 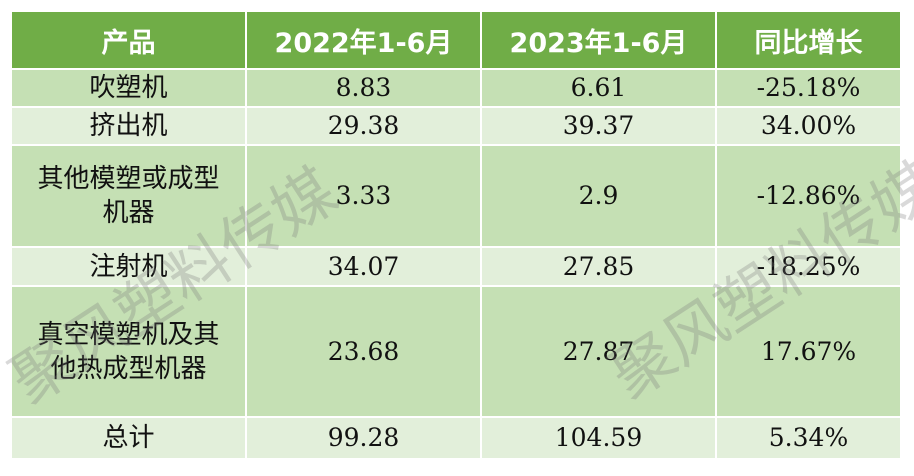 I want to click on value-cell: 34.07, so click(x=363, y=266).